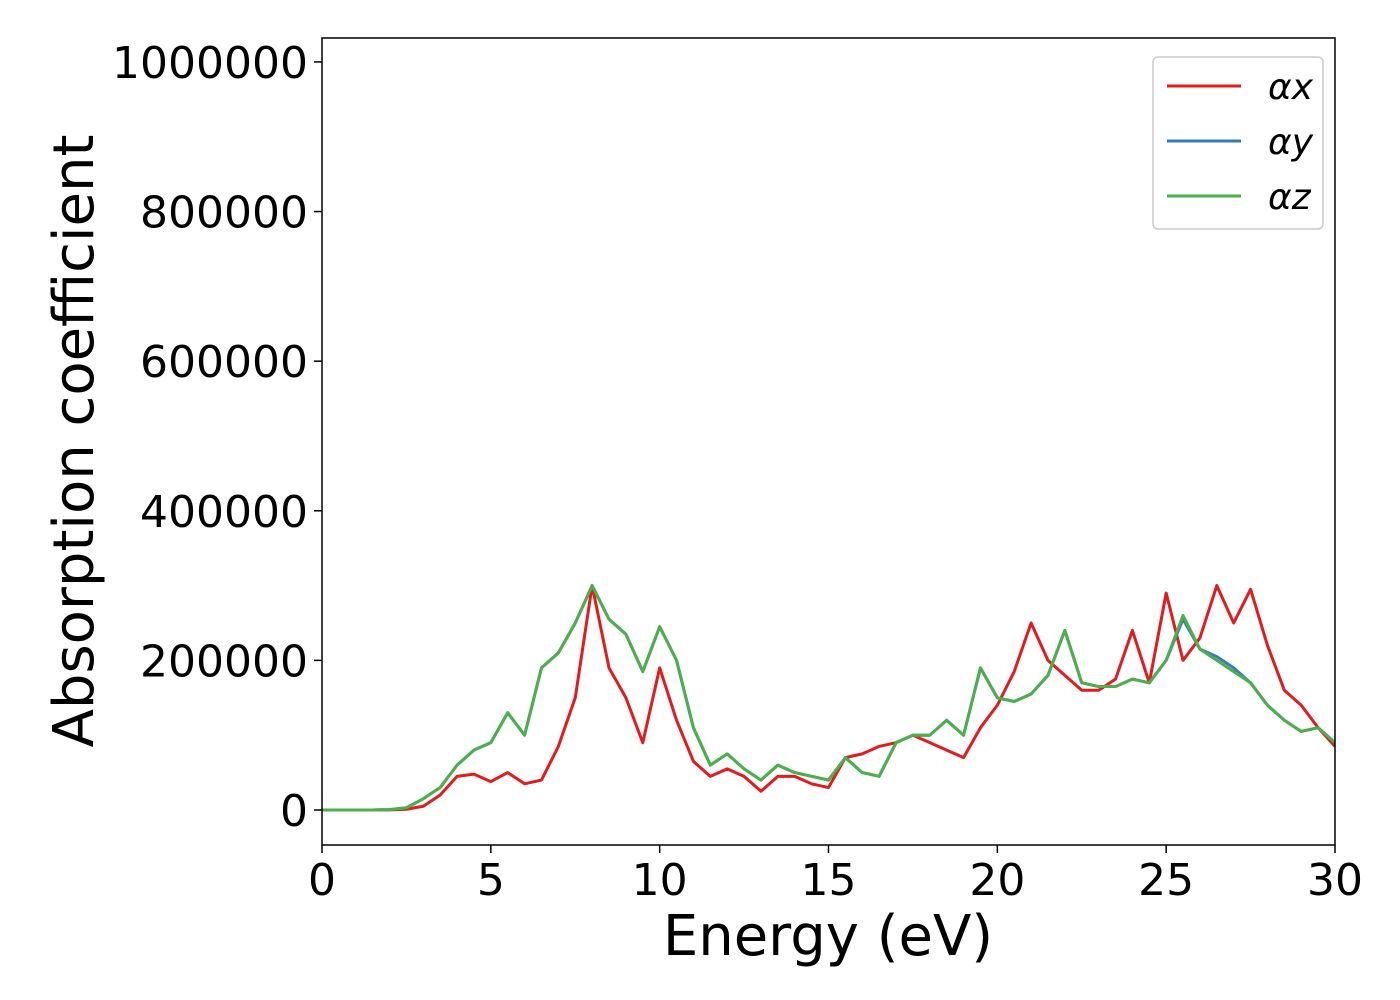 The width and height of the screenshot is (1400, 1000). I want to click on x-tick-label: 15, so click(829, 880).